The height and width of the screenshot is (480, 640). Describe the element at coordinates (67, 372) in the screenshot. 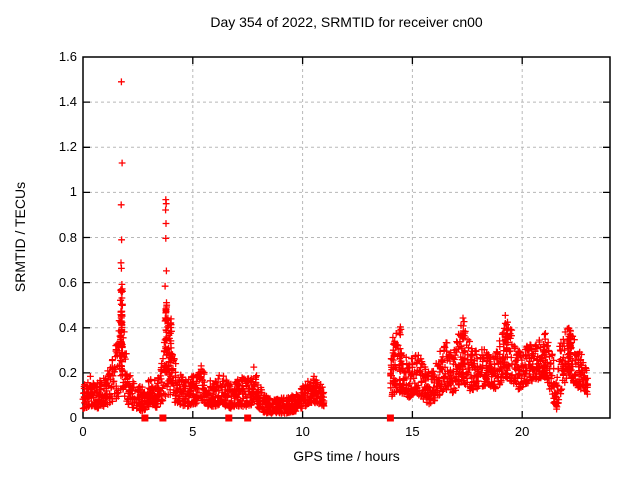

I see `y-tick-label-0.2: 0.2` at that location.